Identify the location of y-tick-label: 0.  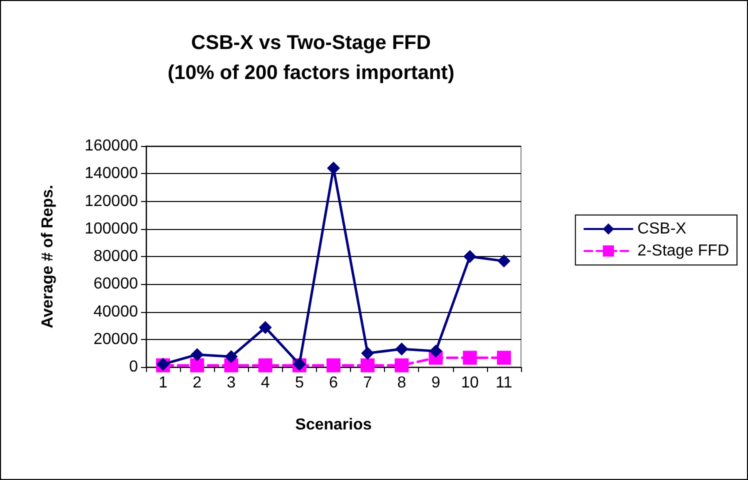
(133, 367).